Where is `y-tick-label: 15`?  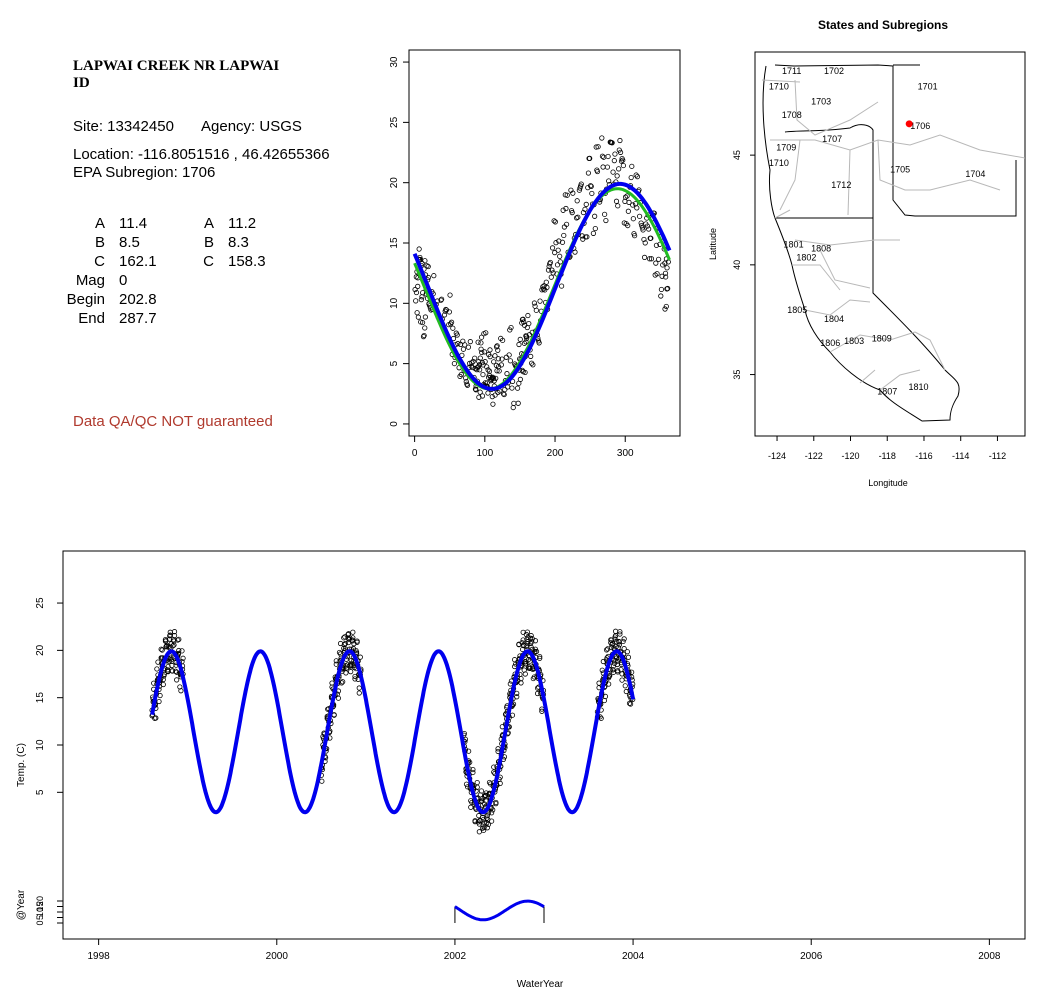
y-tick-label: 15 is located at coordinates (394, 243).